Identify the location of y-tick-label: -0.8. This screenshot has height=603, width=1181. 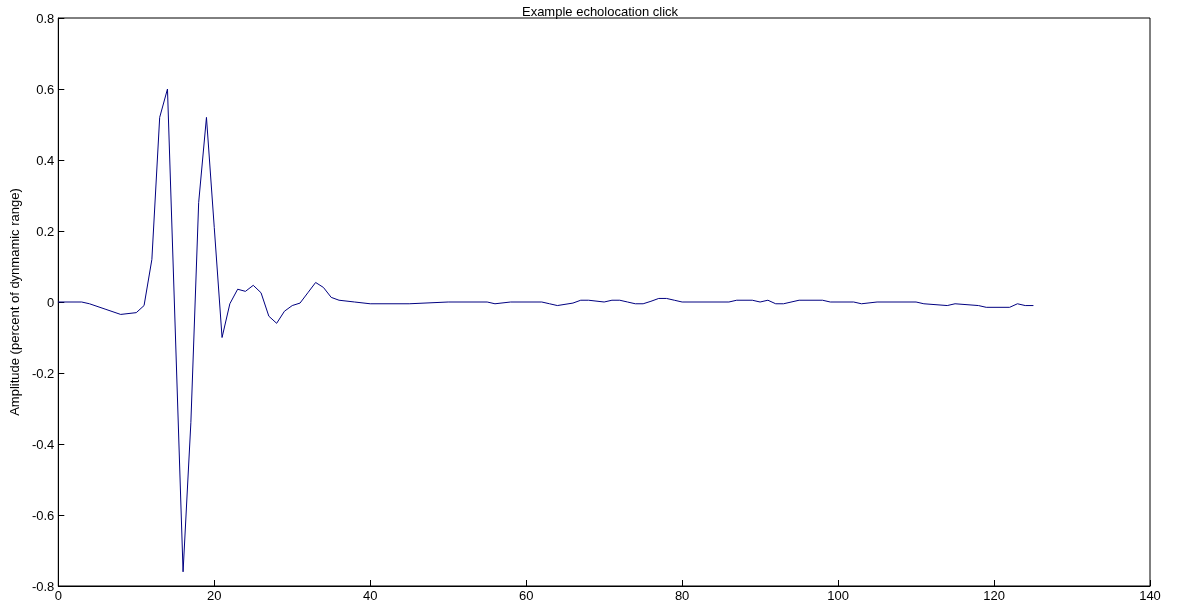
(43, 586).